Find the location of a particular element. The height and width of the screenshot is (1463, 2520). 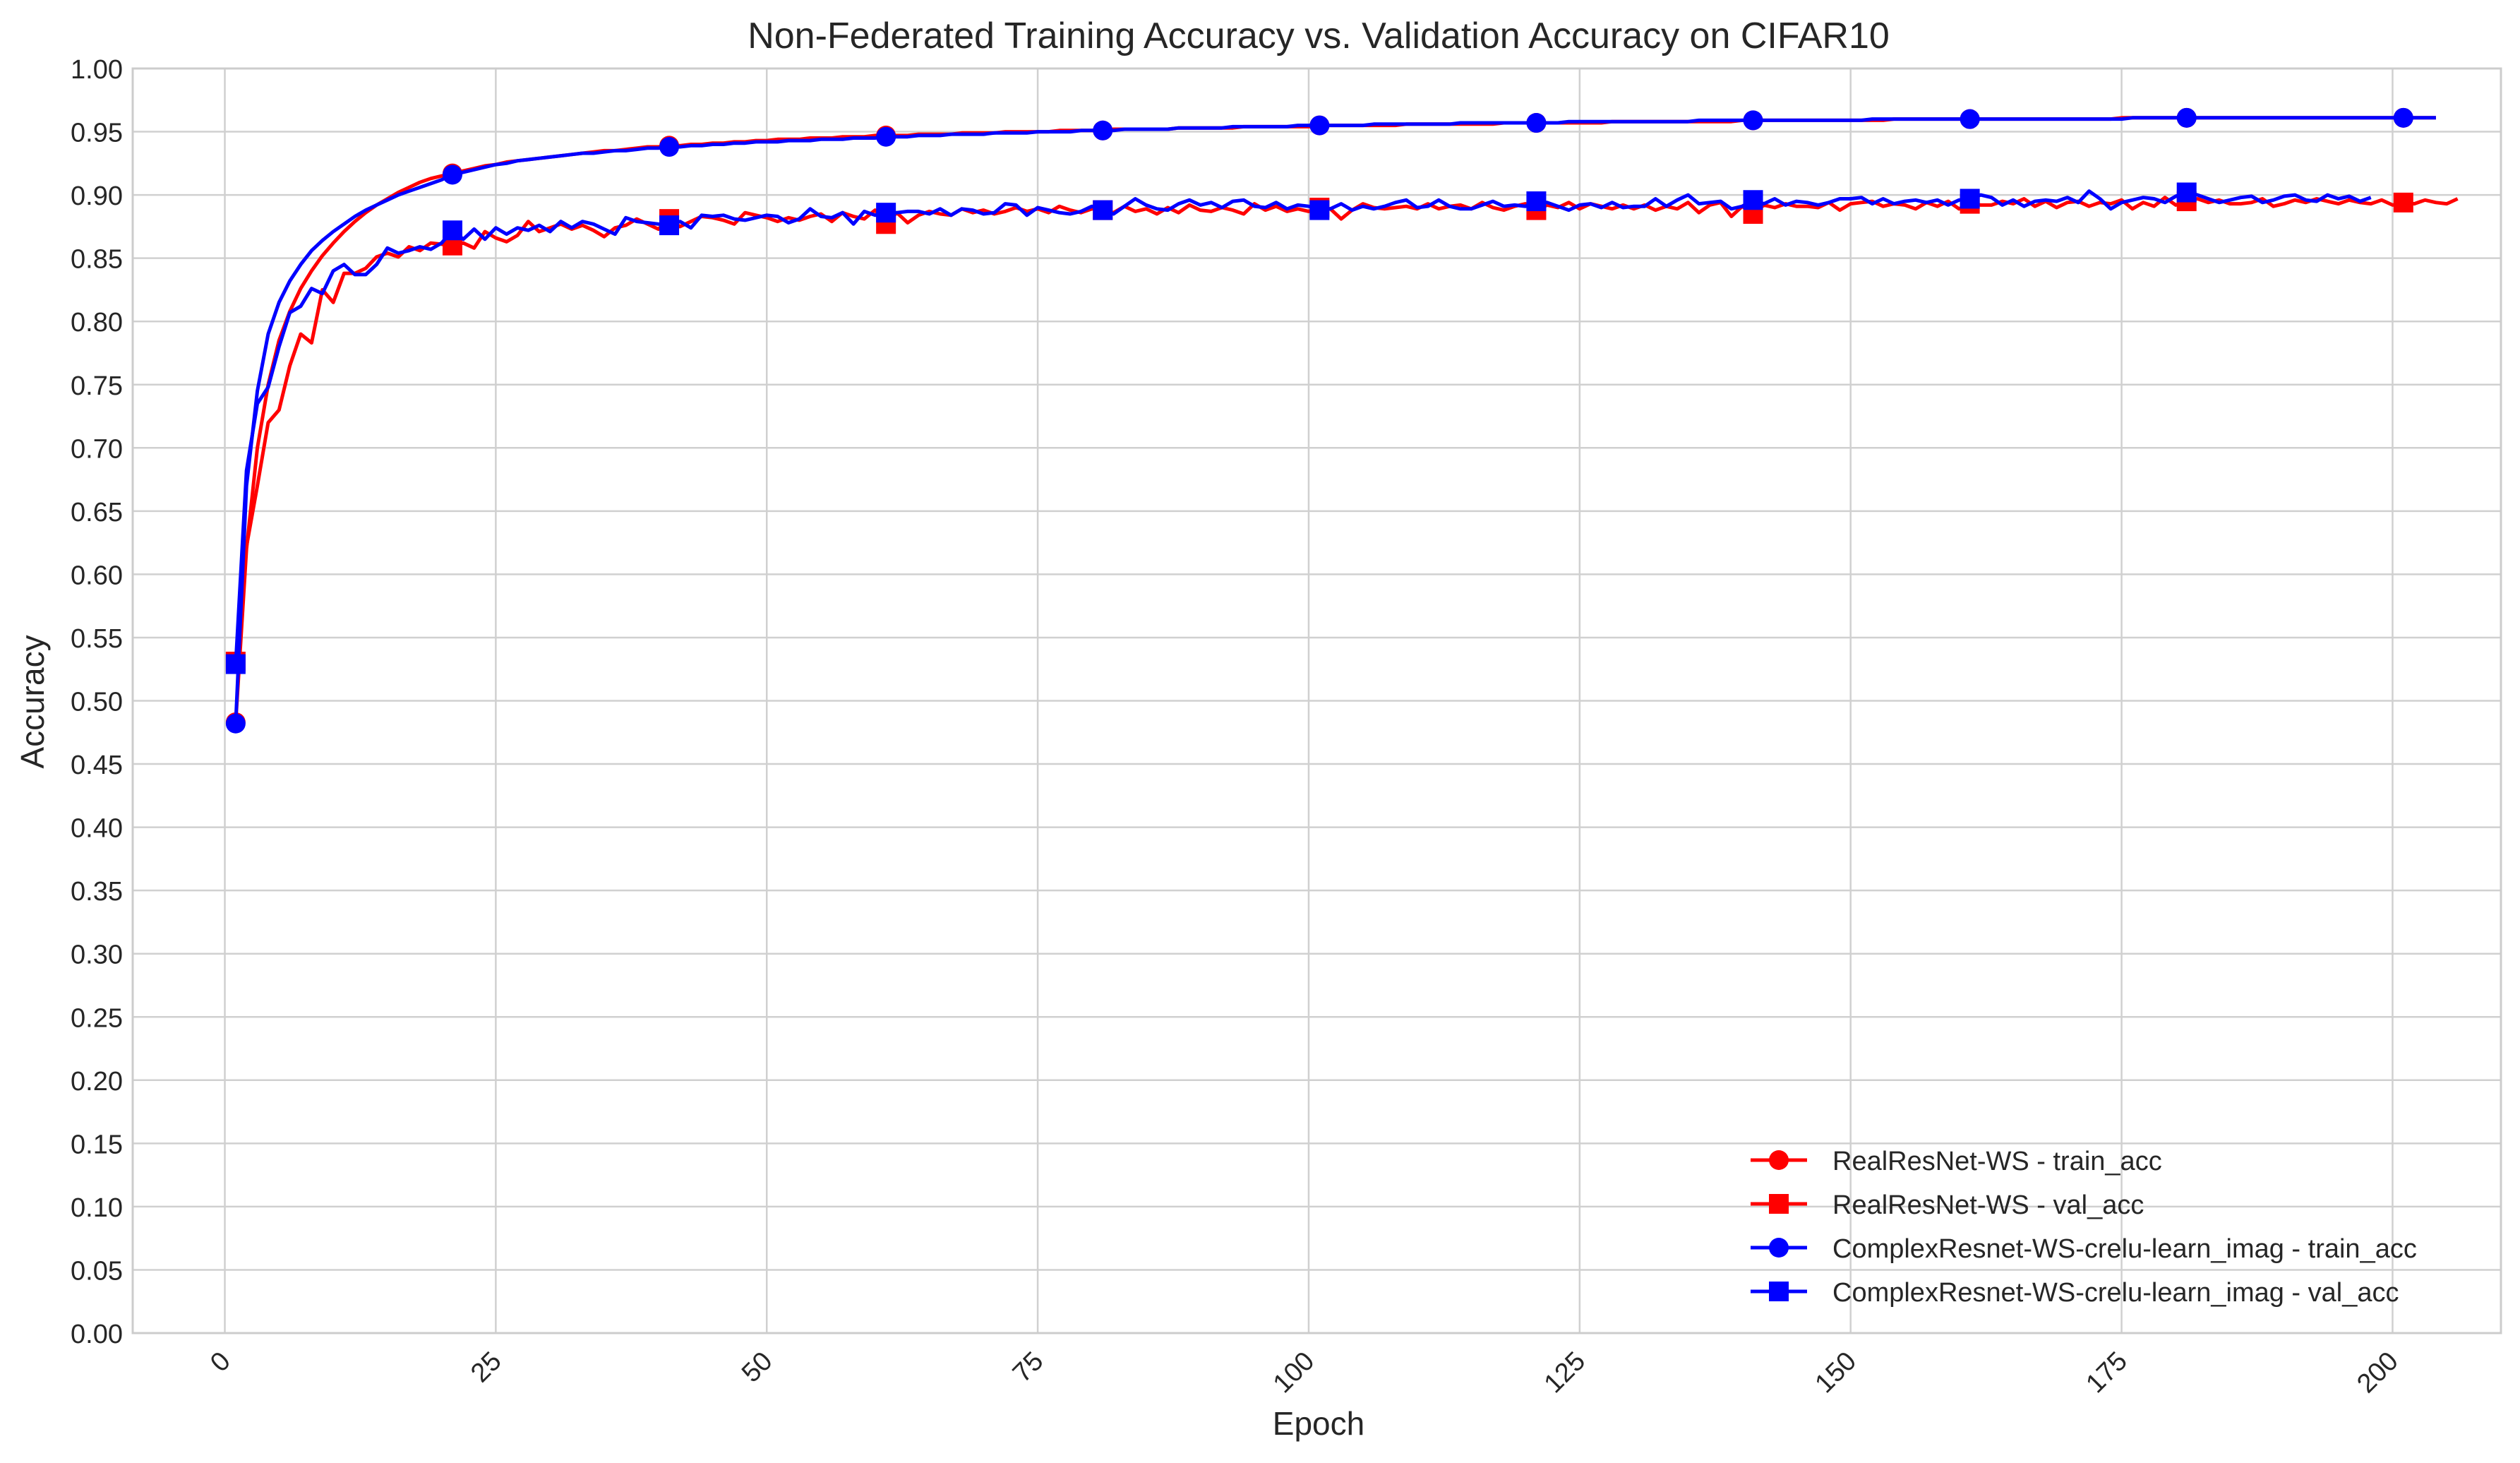

y-tick-label: 0.50 is located at coordinates (97, 702).